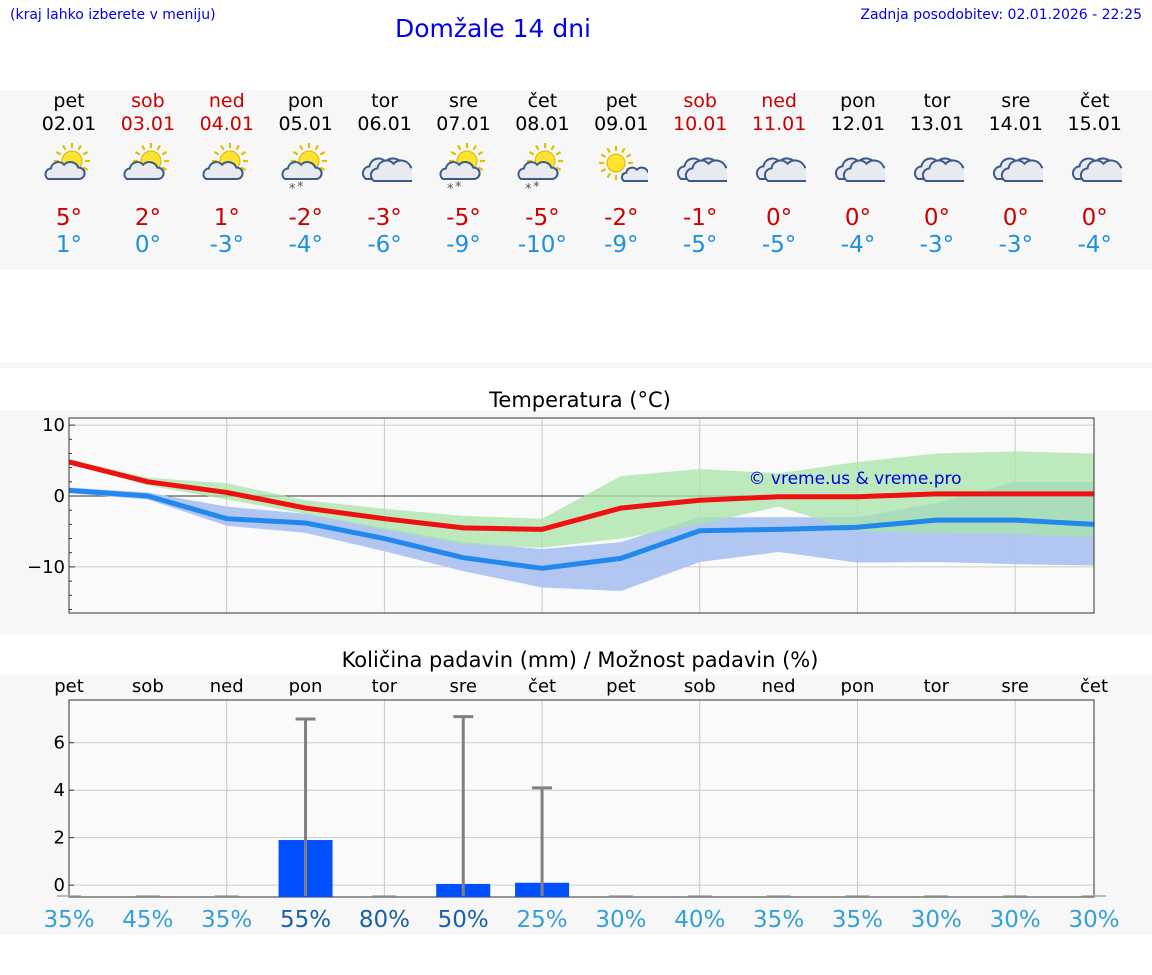 The image size is (1152, 975). Describe the element at coordinates (700, 101) in the screenshot. I see `day-name: sob` at that location.